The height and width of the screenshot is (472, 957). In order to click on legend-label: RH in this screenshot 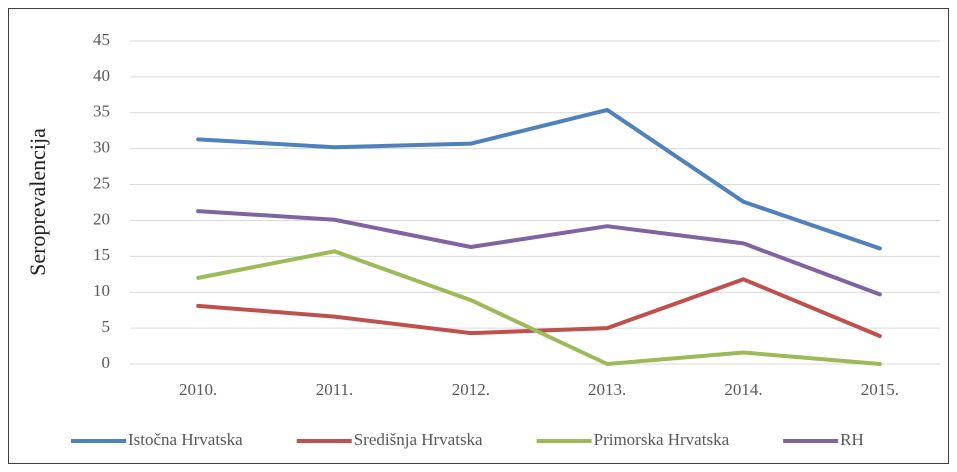, I will do `click(852, 439)`.